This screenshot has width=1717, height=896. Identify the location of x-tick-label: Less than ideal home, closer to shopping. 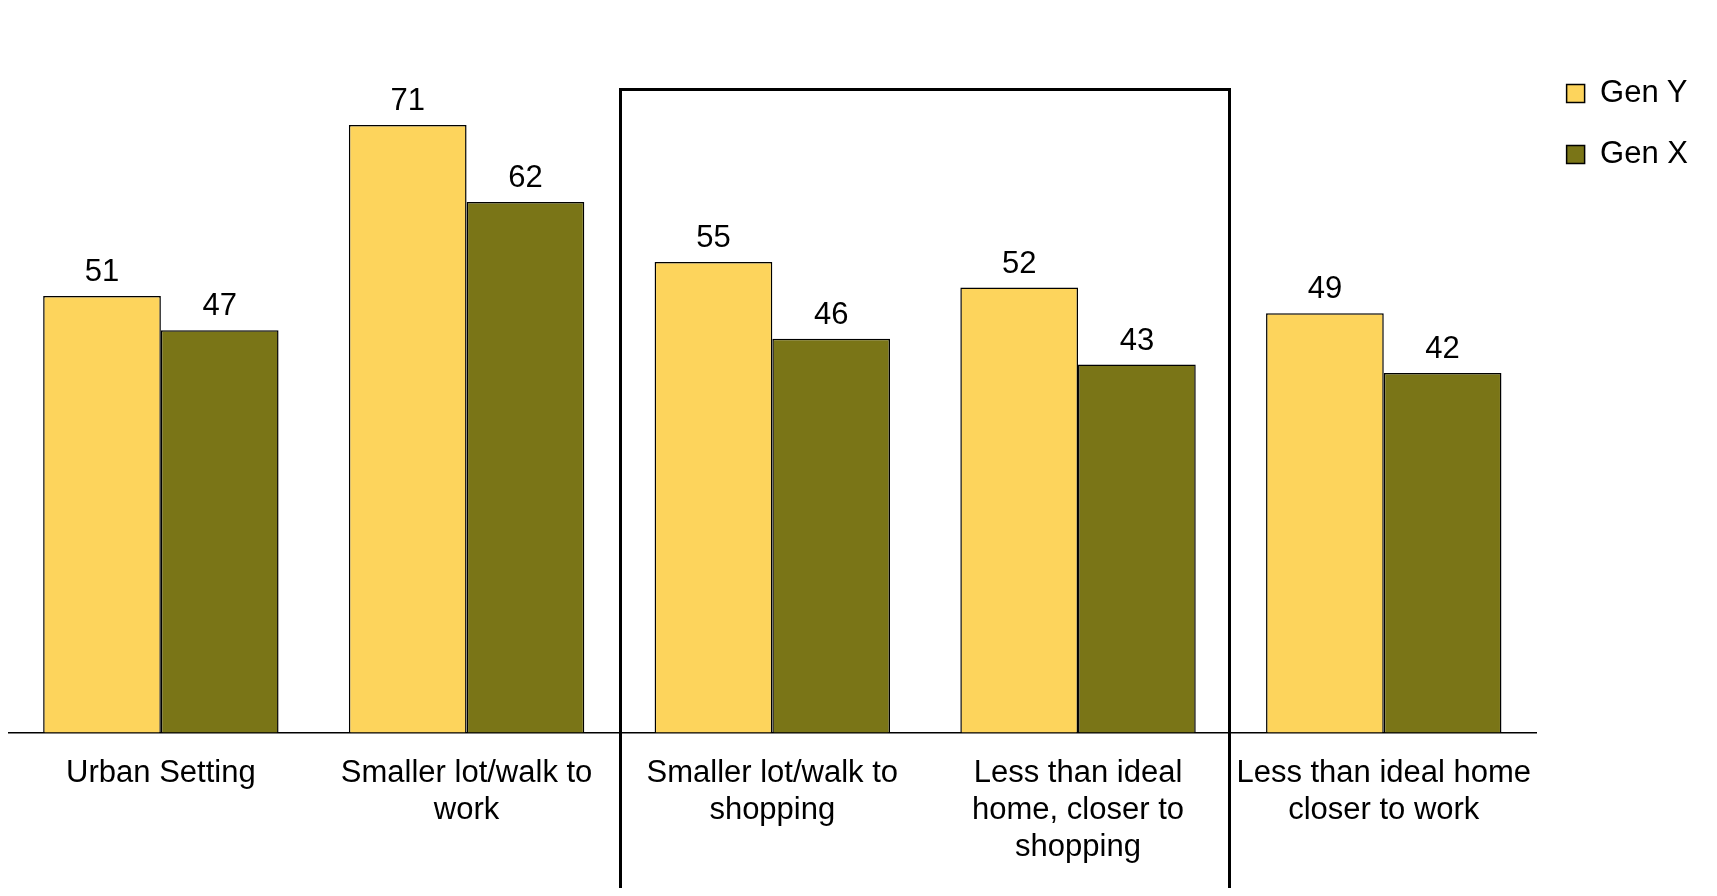
(1078, 808).